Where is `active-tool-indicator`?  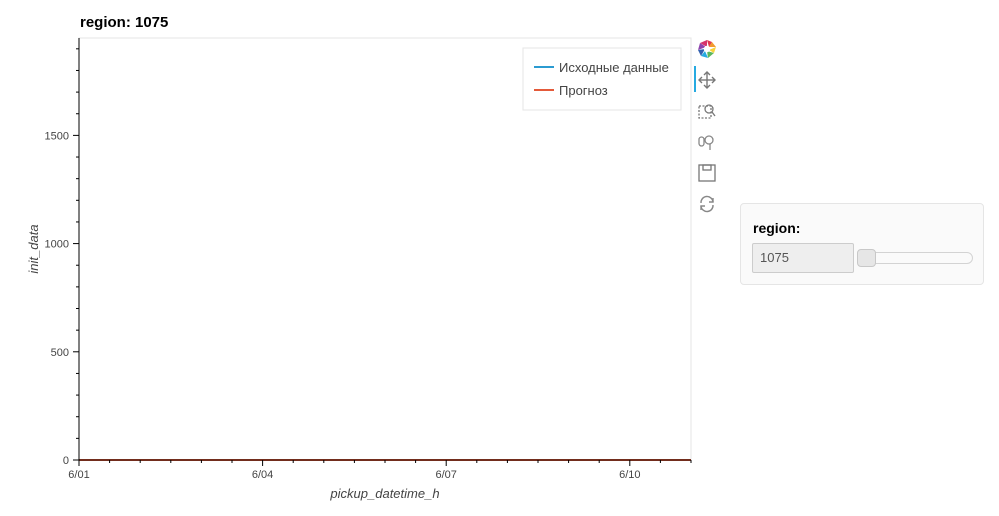 active-tool-indicator is located at coordinates (695, 79).